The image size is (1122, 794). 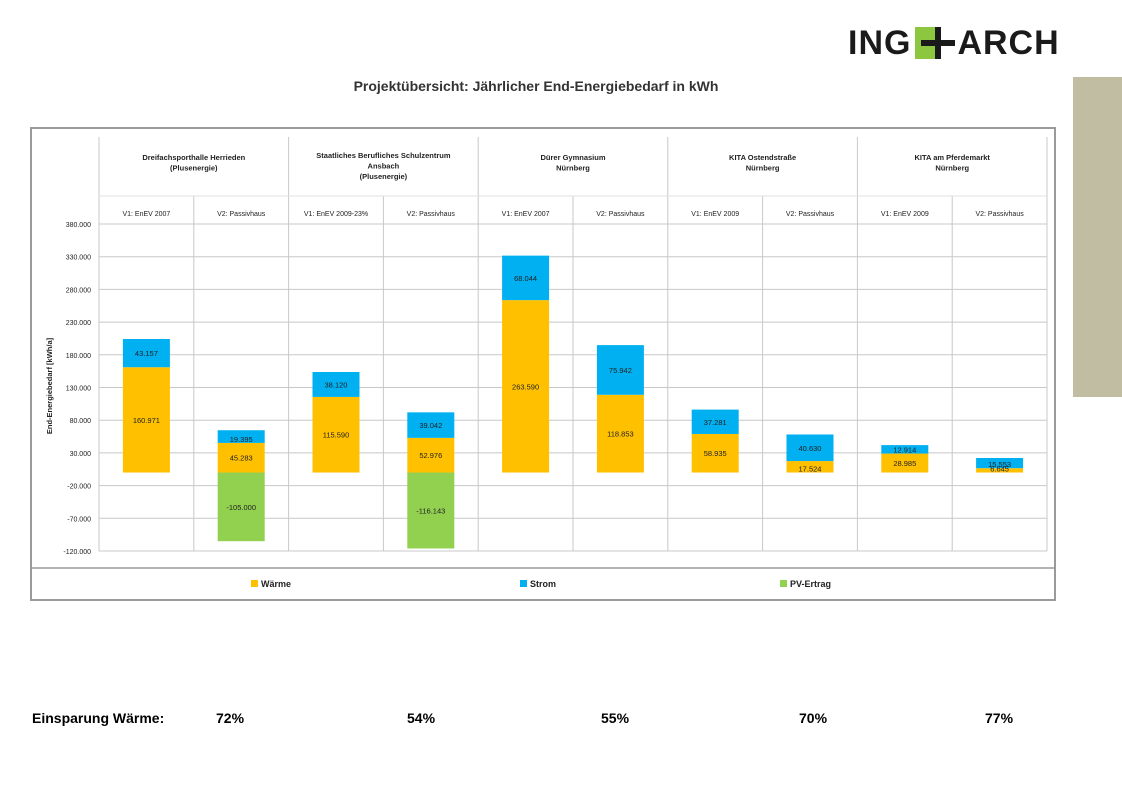 What do you see at coordinates (813, 718) in the screenshot?
I see `savings-value-4: 70%` at bounding box center [813, 718].